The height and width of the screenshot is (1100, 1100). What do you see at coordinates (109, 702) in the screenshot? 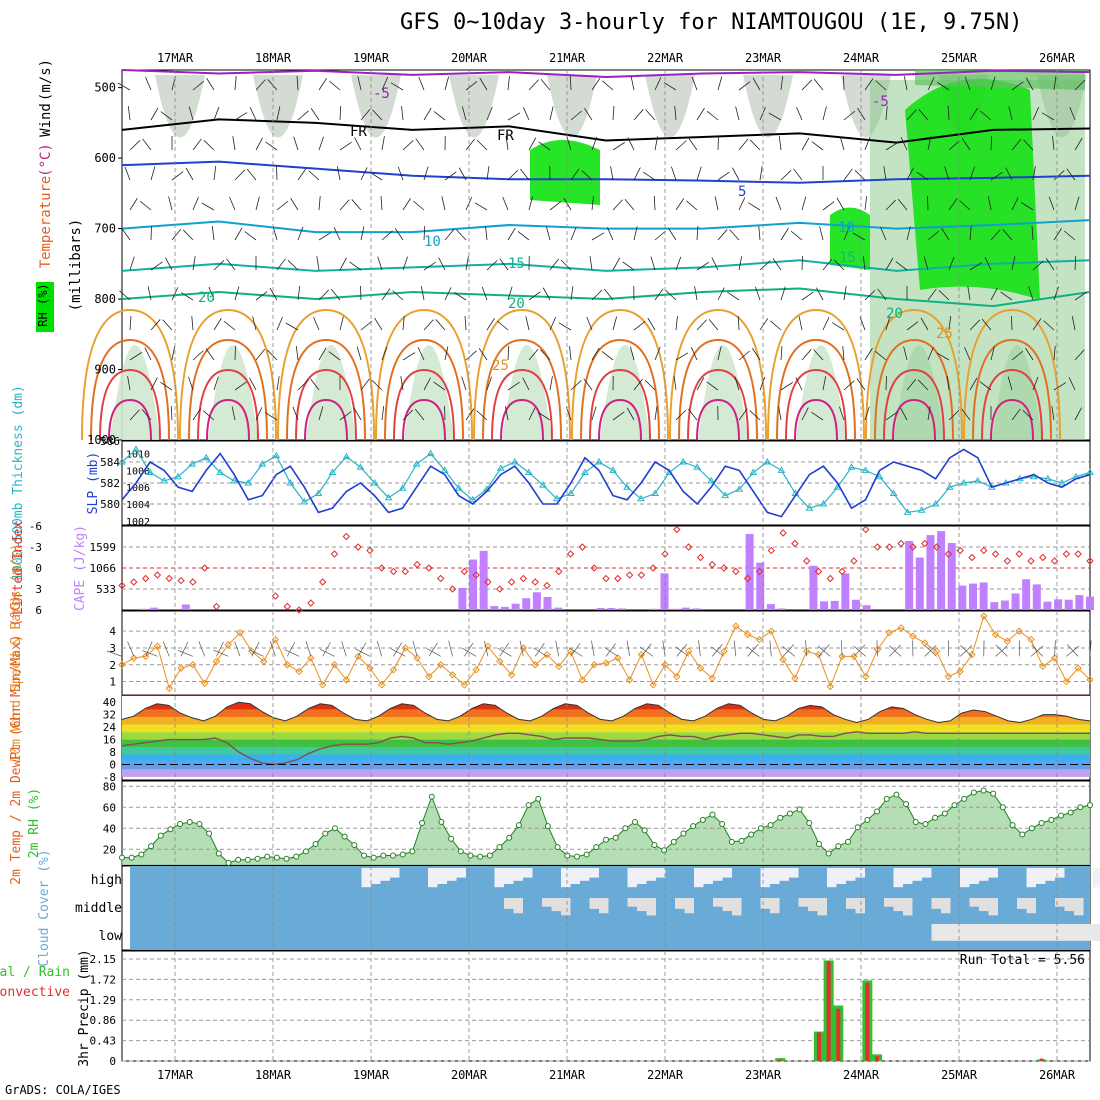
I see `temp-tick-label: 40` at bounding box center [109, 702].